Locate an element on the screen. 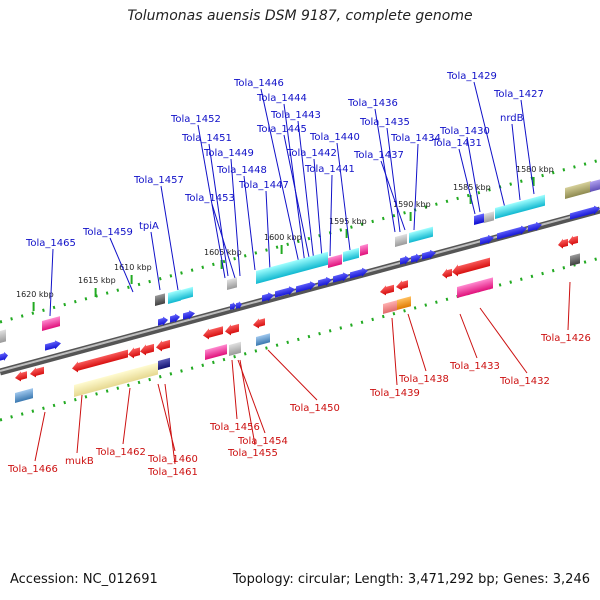 The image size is (600, 600). gene-label-bottom: Tola_1450 is located at coordinates (314, 408).